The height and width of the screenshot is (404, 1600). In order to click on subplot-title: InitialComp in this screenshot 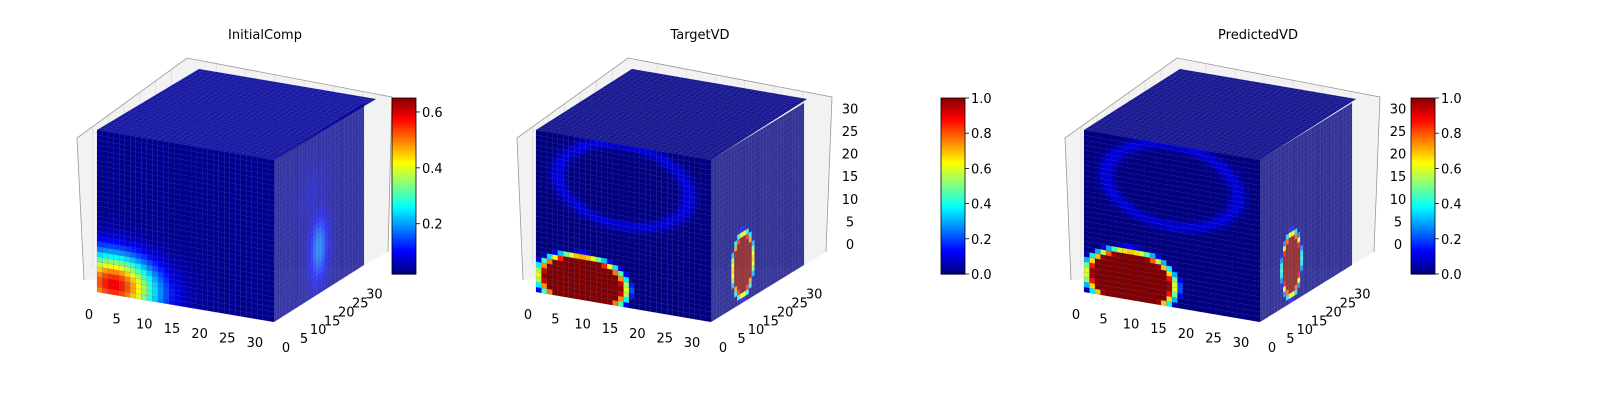, I will do `click(265, 35)`.